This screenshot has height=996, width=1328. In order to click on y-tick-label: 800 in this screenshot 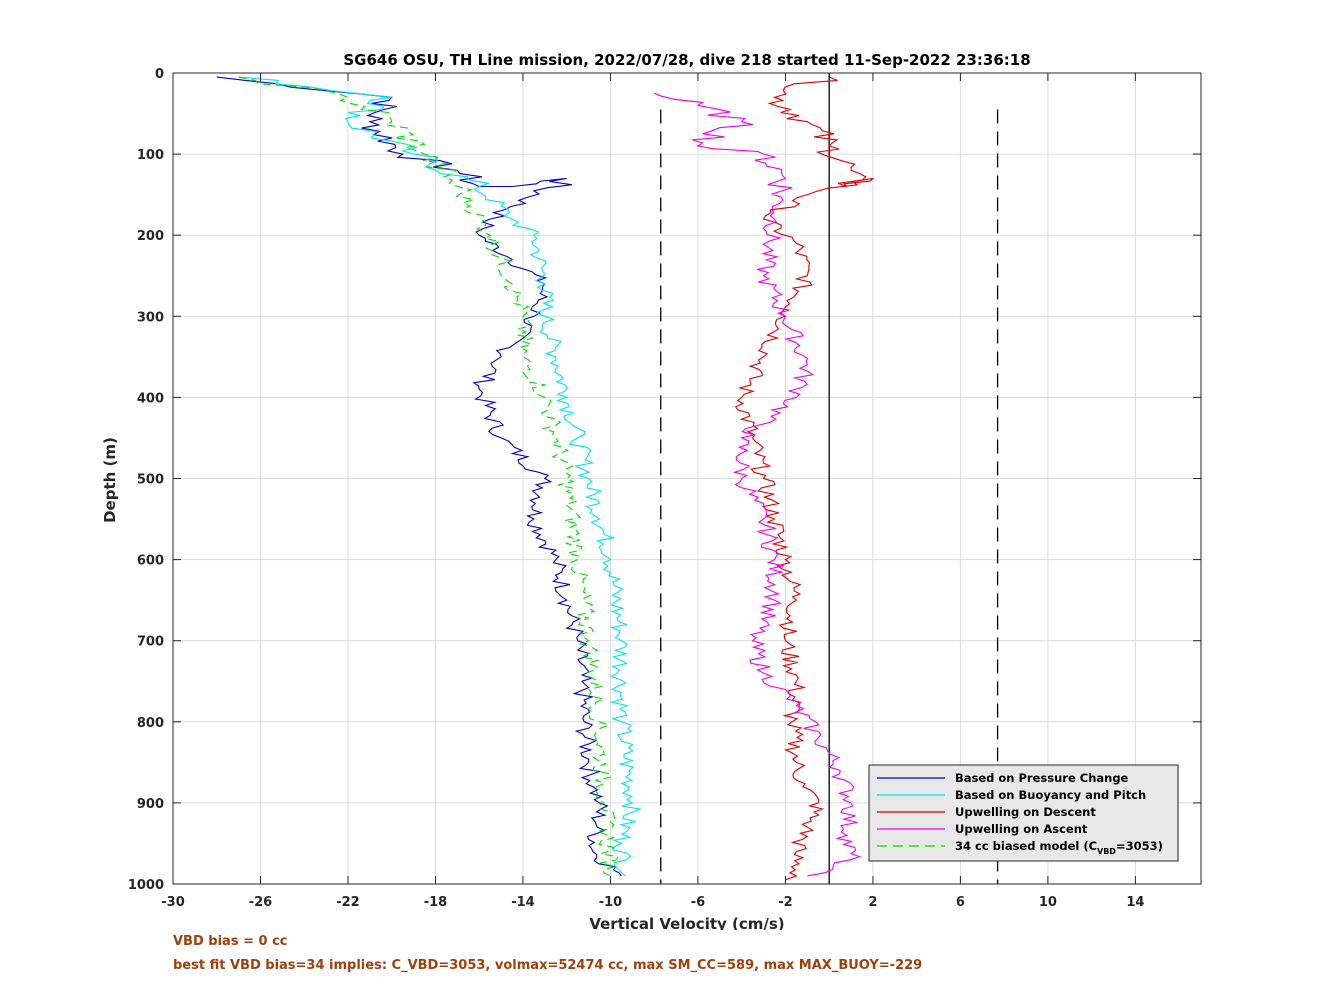, I will do `click(150, 723)`.